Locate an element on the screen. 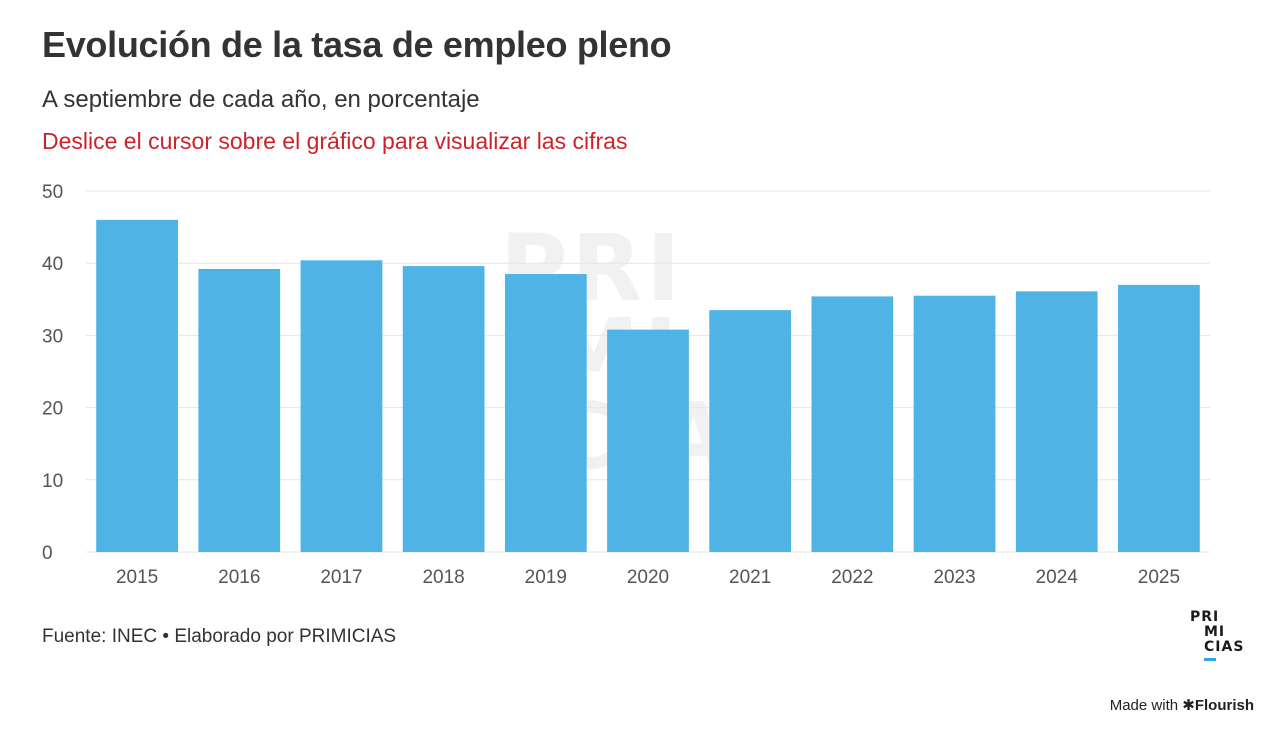  bar-2022: 2022: 35.4 is located at coordinates (852, 424).